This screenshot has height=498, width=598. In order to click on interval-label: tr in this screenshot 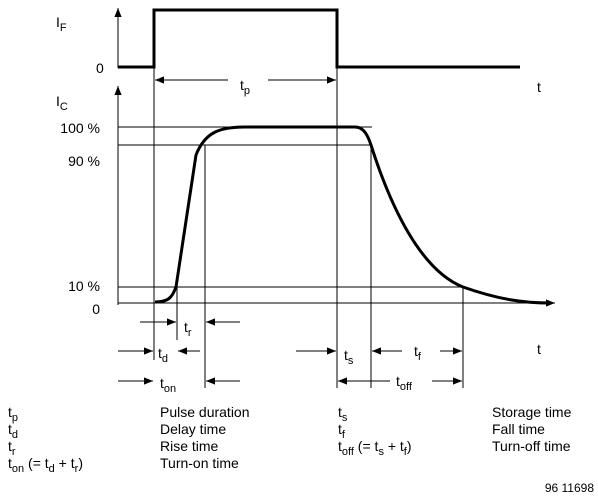, I will do `click(188, 329)`.